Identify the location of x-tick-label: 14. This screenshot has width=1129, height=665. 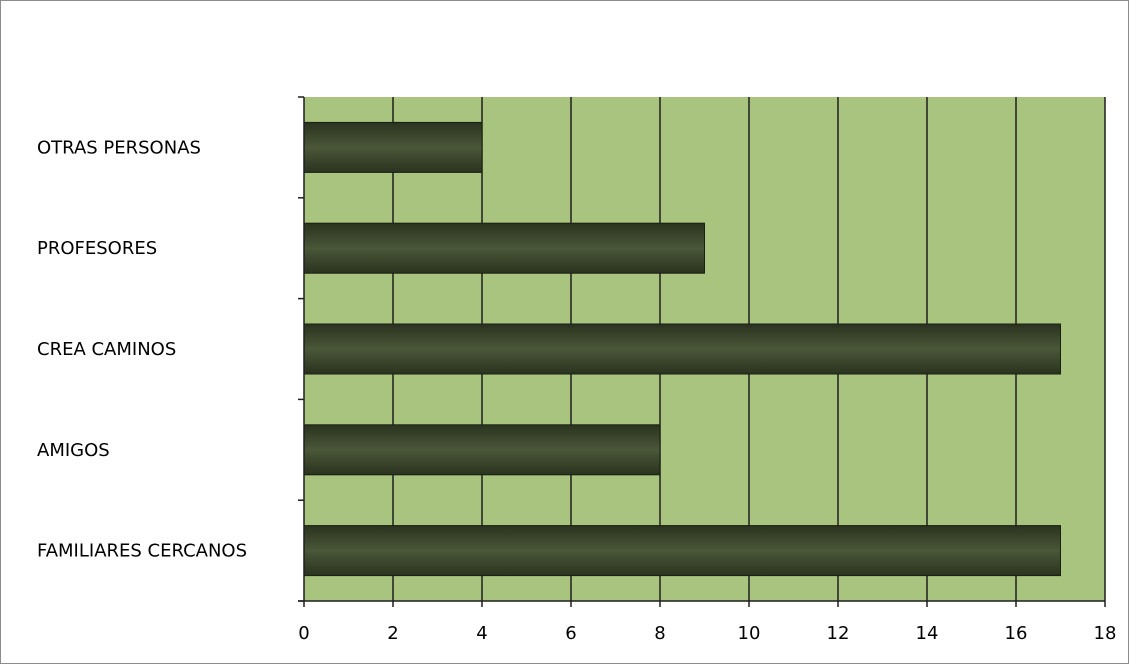
(927, 633).